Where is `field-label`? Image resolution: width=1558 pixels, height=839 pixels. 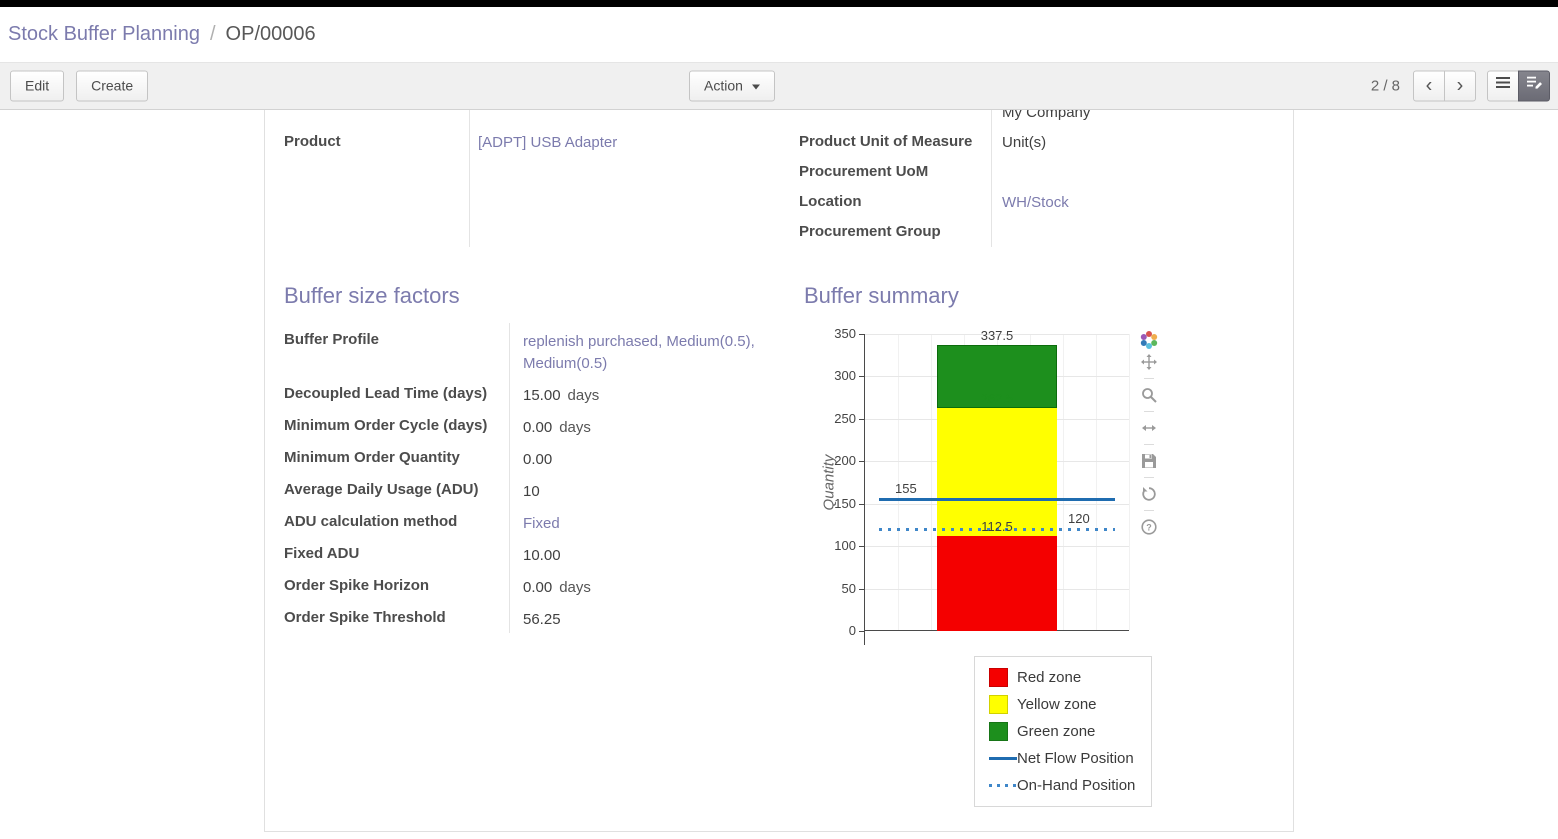 field-label is located at coordinates (376, 232).